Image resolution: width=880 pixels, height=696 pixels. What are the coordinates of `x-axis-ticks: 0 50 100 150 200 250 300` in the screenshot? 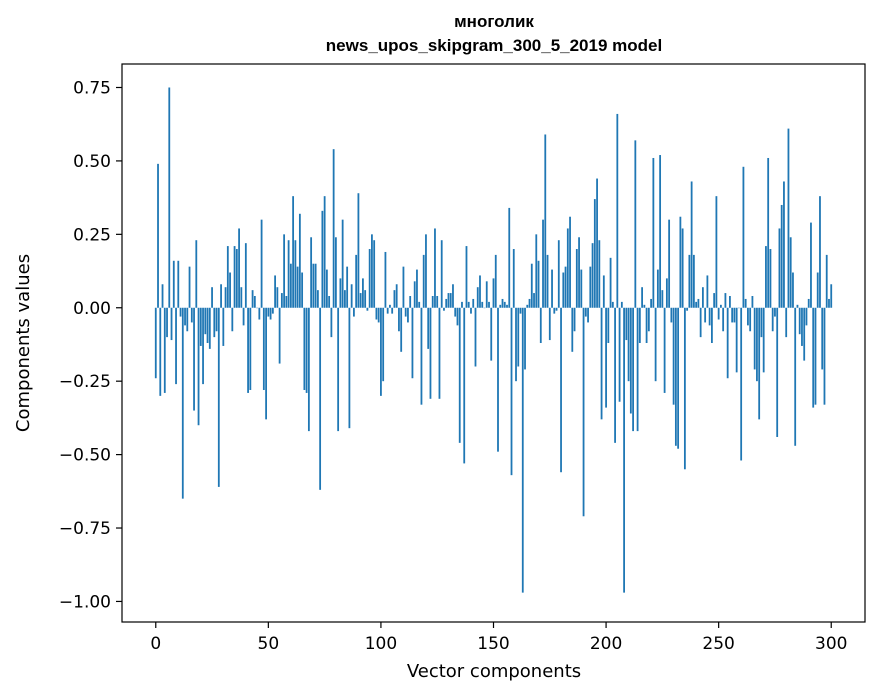 It's located at (498, 638).